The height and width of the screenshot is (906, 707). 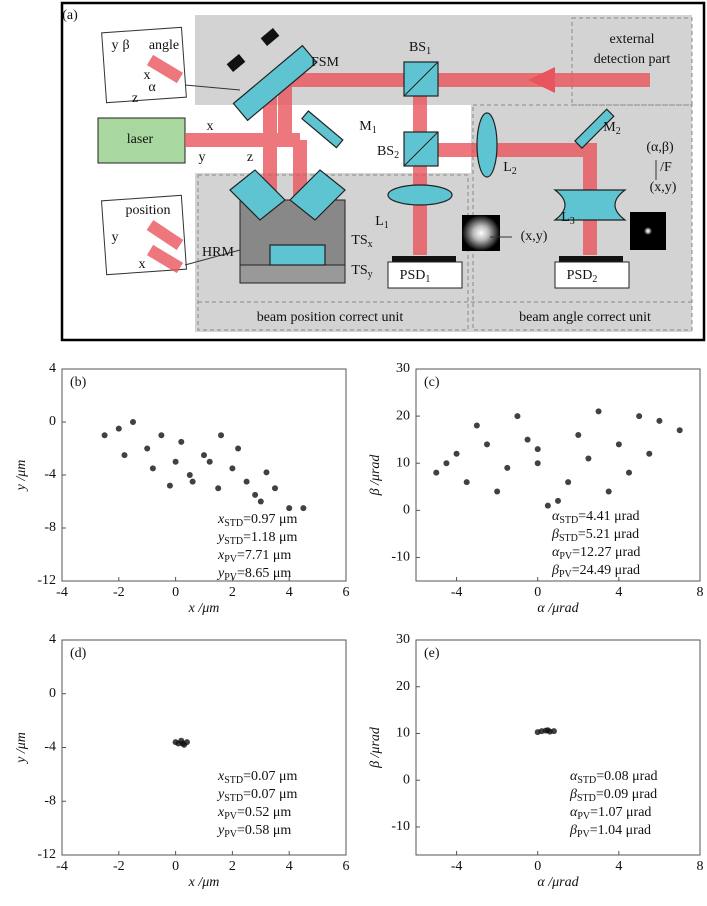 I want to click on x-axis-label: α /μrad, so click(x=558, y=608).